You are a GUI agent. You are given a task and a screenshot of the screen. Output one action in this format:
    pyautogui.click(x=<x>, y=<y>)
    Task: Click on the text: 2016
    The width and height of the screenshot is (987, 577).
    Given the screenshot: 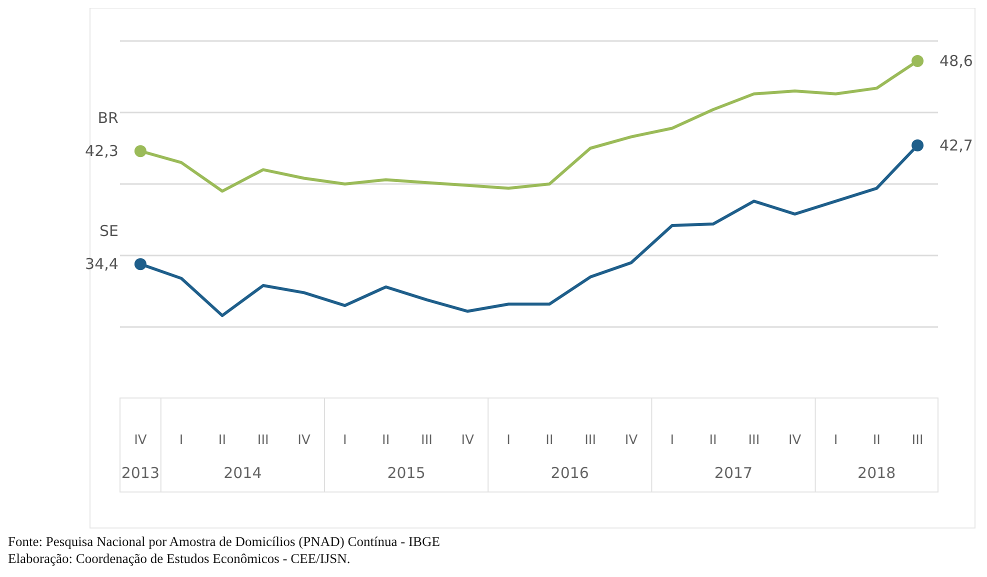 What is the action you would take?
    pyautogui.click(x=569, y=473)
    